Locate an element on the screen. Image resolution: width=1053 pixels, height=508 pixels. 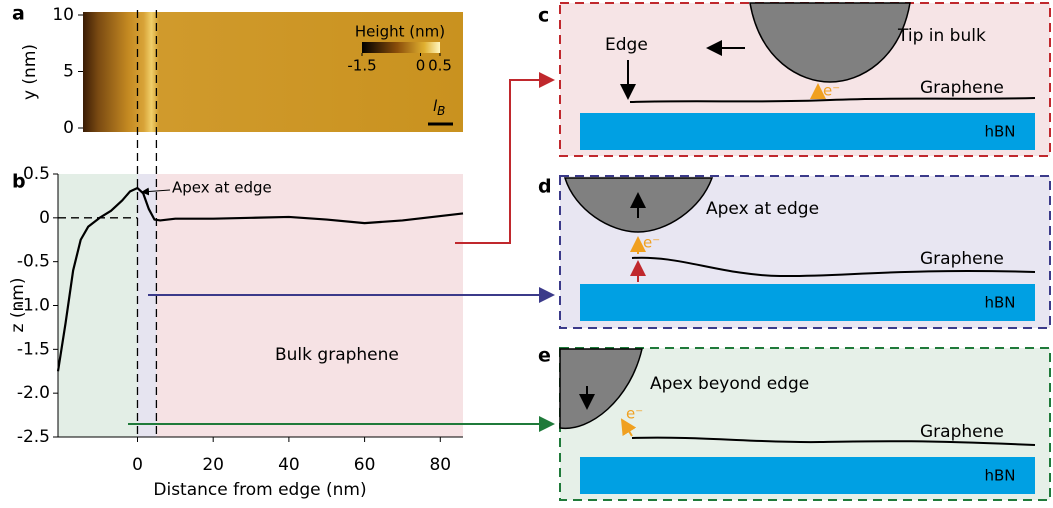
y-tick-label: -0.5 is located at coordinates (33, 262).